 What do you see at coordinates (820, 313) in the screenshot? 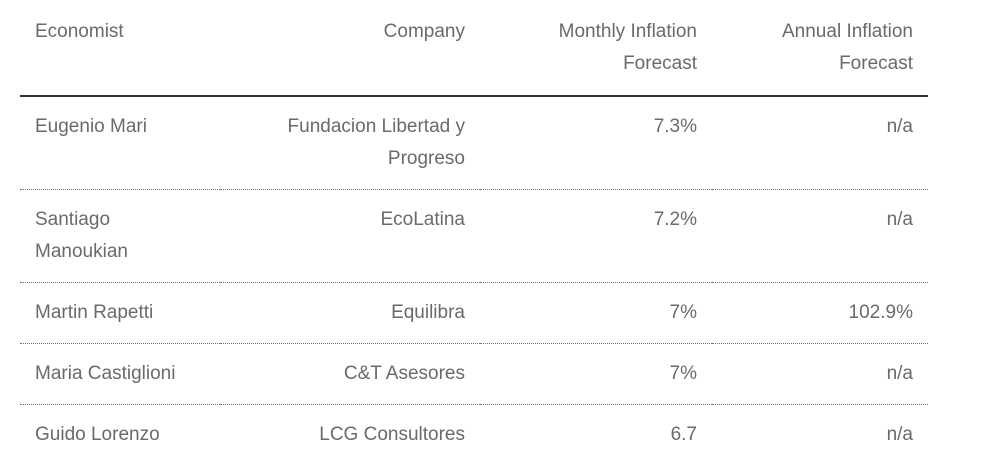
I see `annual-forecast-cell: 102.9%` at bounding box center [820, 313].